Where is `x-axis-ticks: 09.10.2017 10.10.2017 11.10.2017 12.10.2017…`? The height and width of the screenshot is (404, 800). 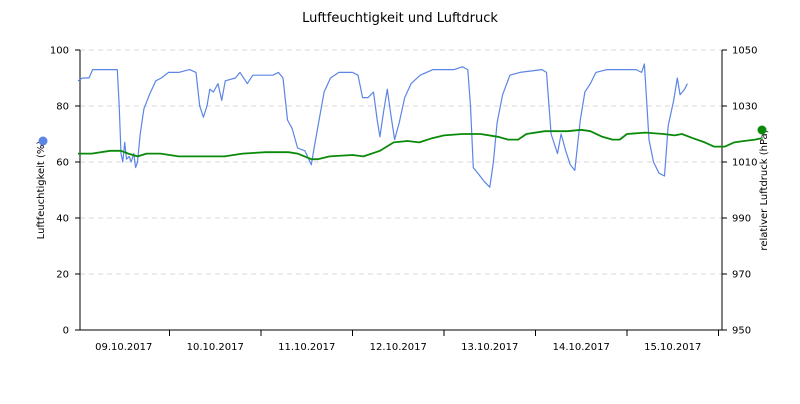
x-axis-ticks: 09.10.2017 10.10.2017 11.10.2017 12.10.2017… is located at coordinates (407, 341).